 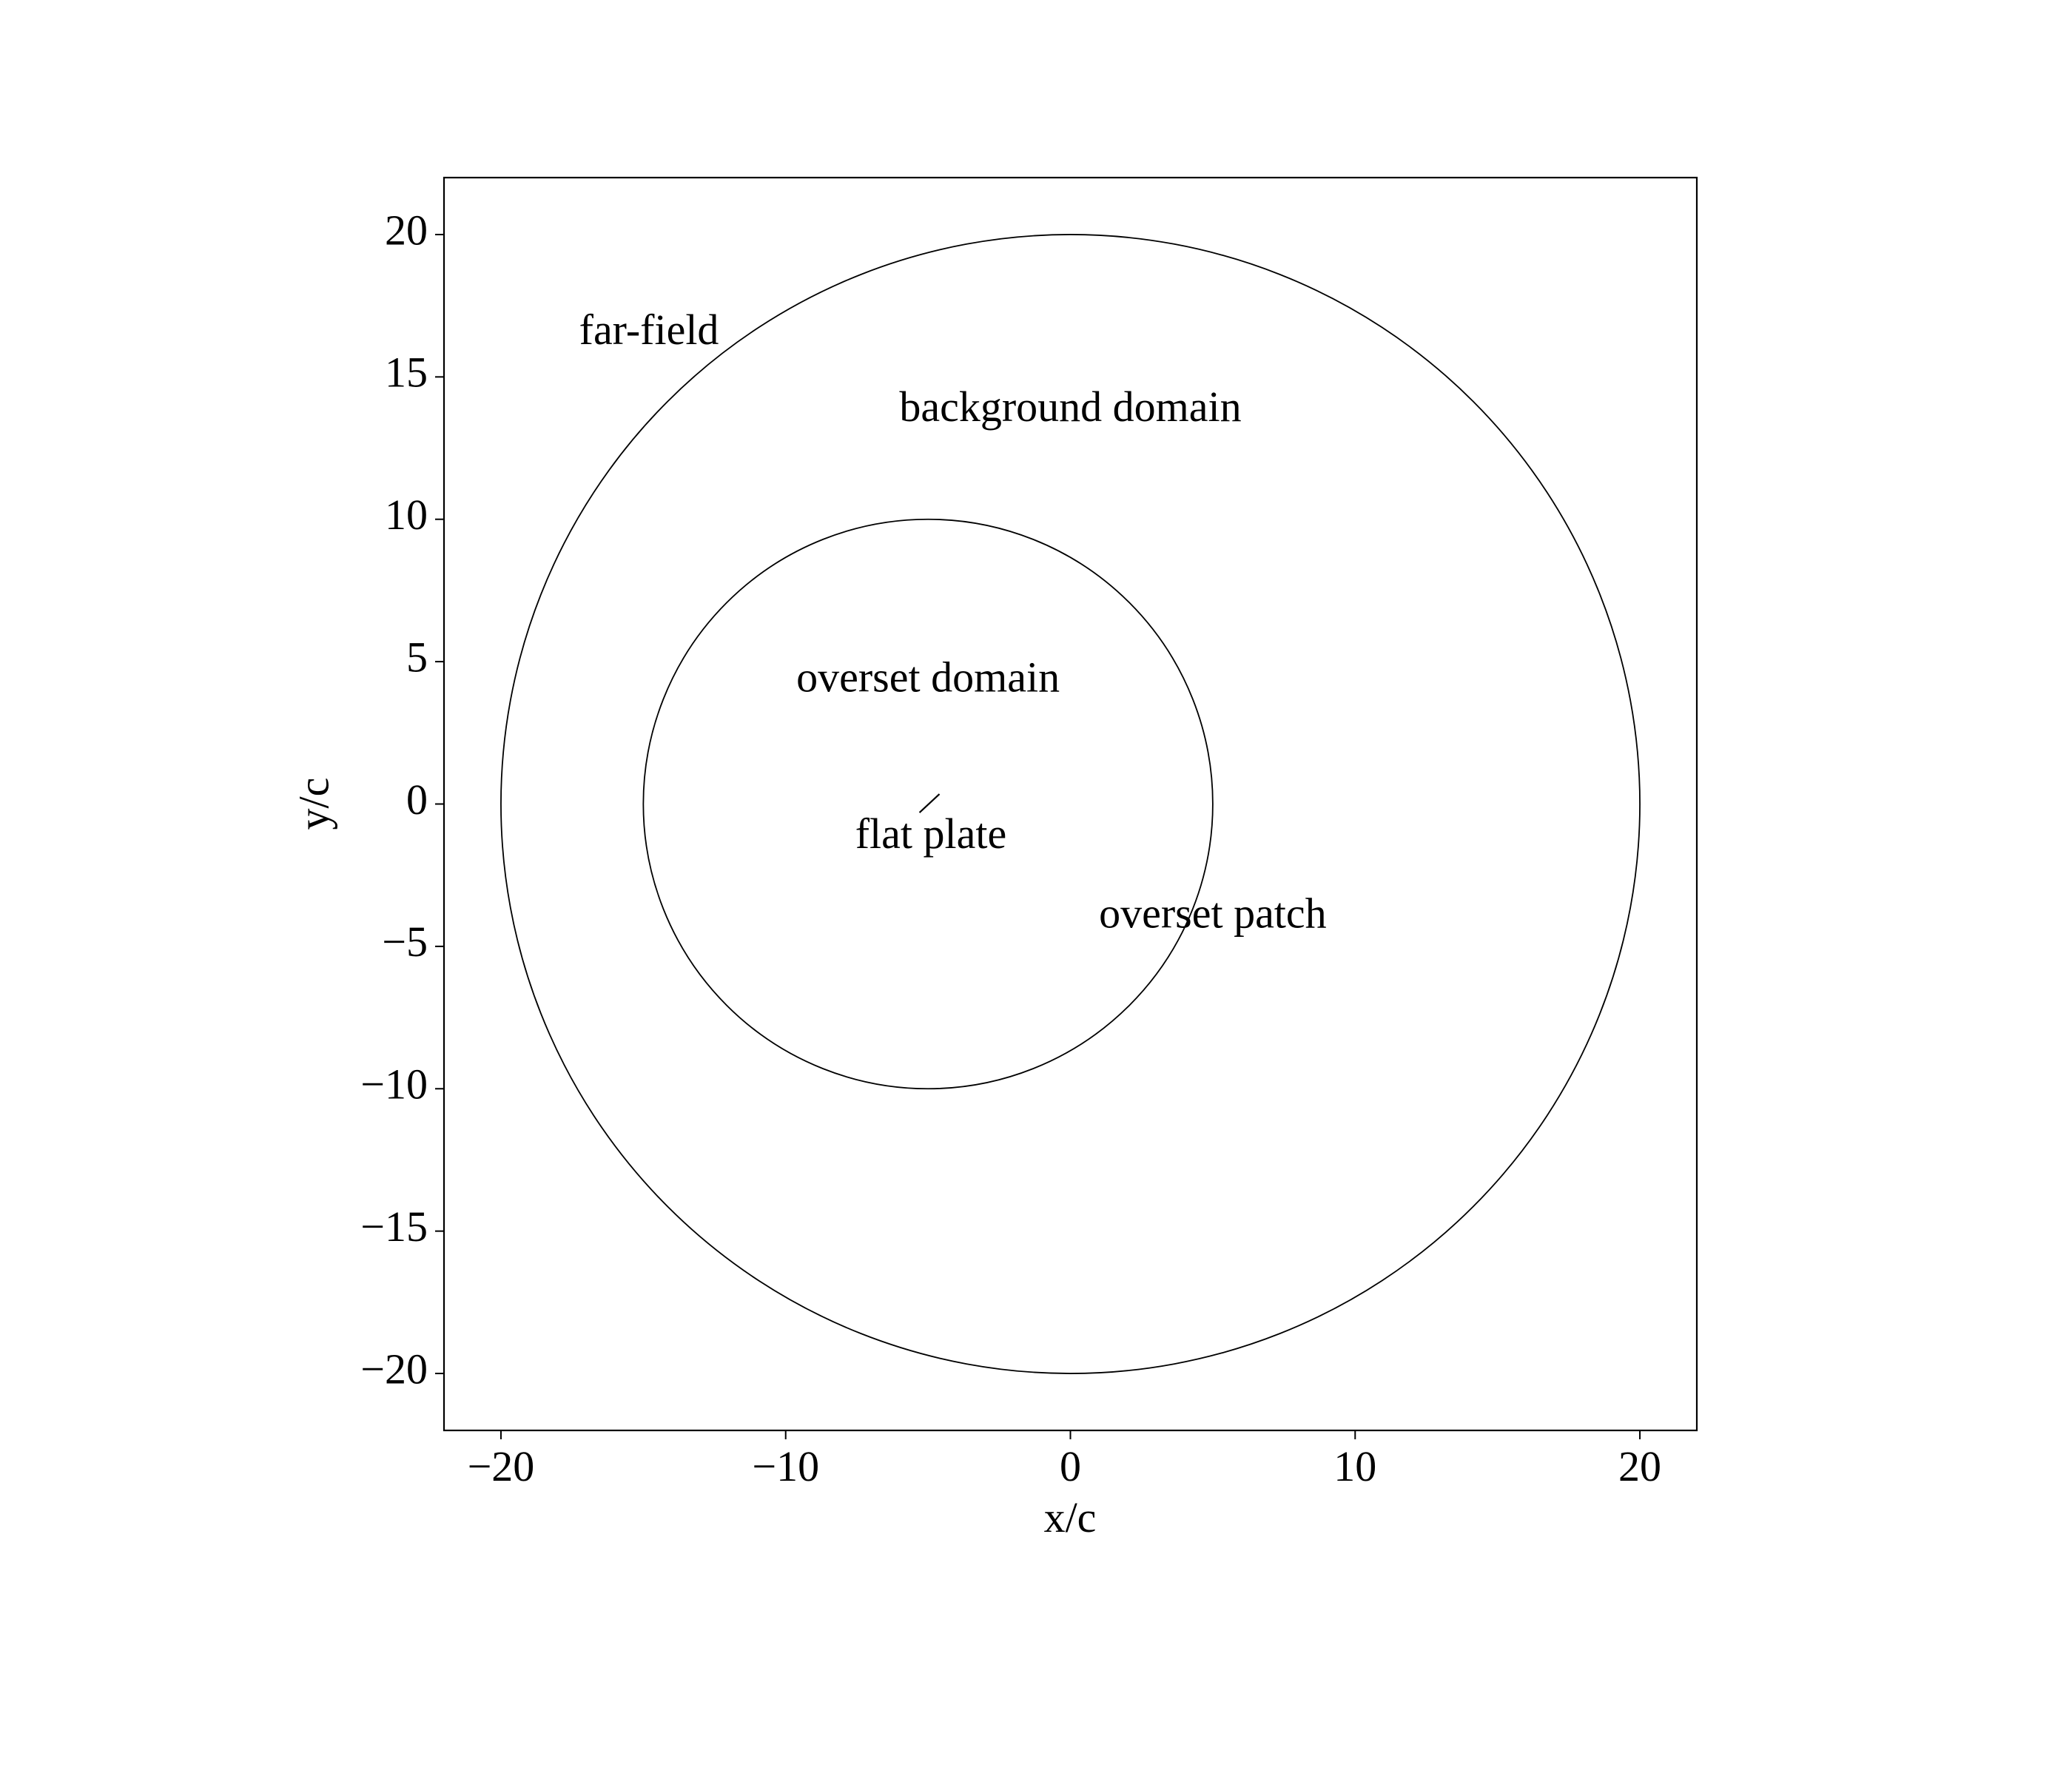 What do you see at coordinates (501, 1466) in the screenshot?
I see `x-tick-label: −20` at bounding box center [501, 1466].